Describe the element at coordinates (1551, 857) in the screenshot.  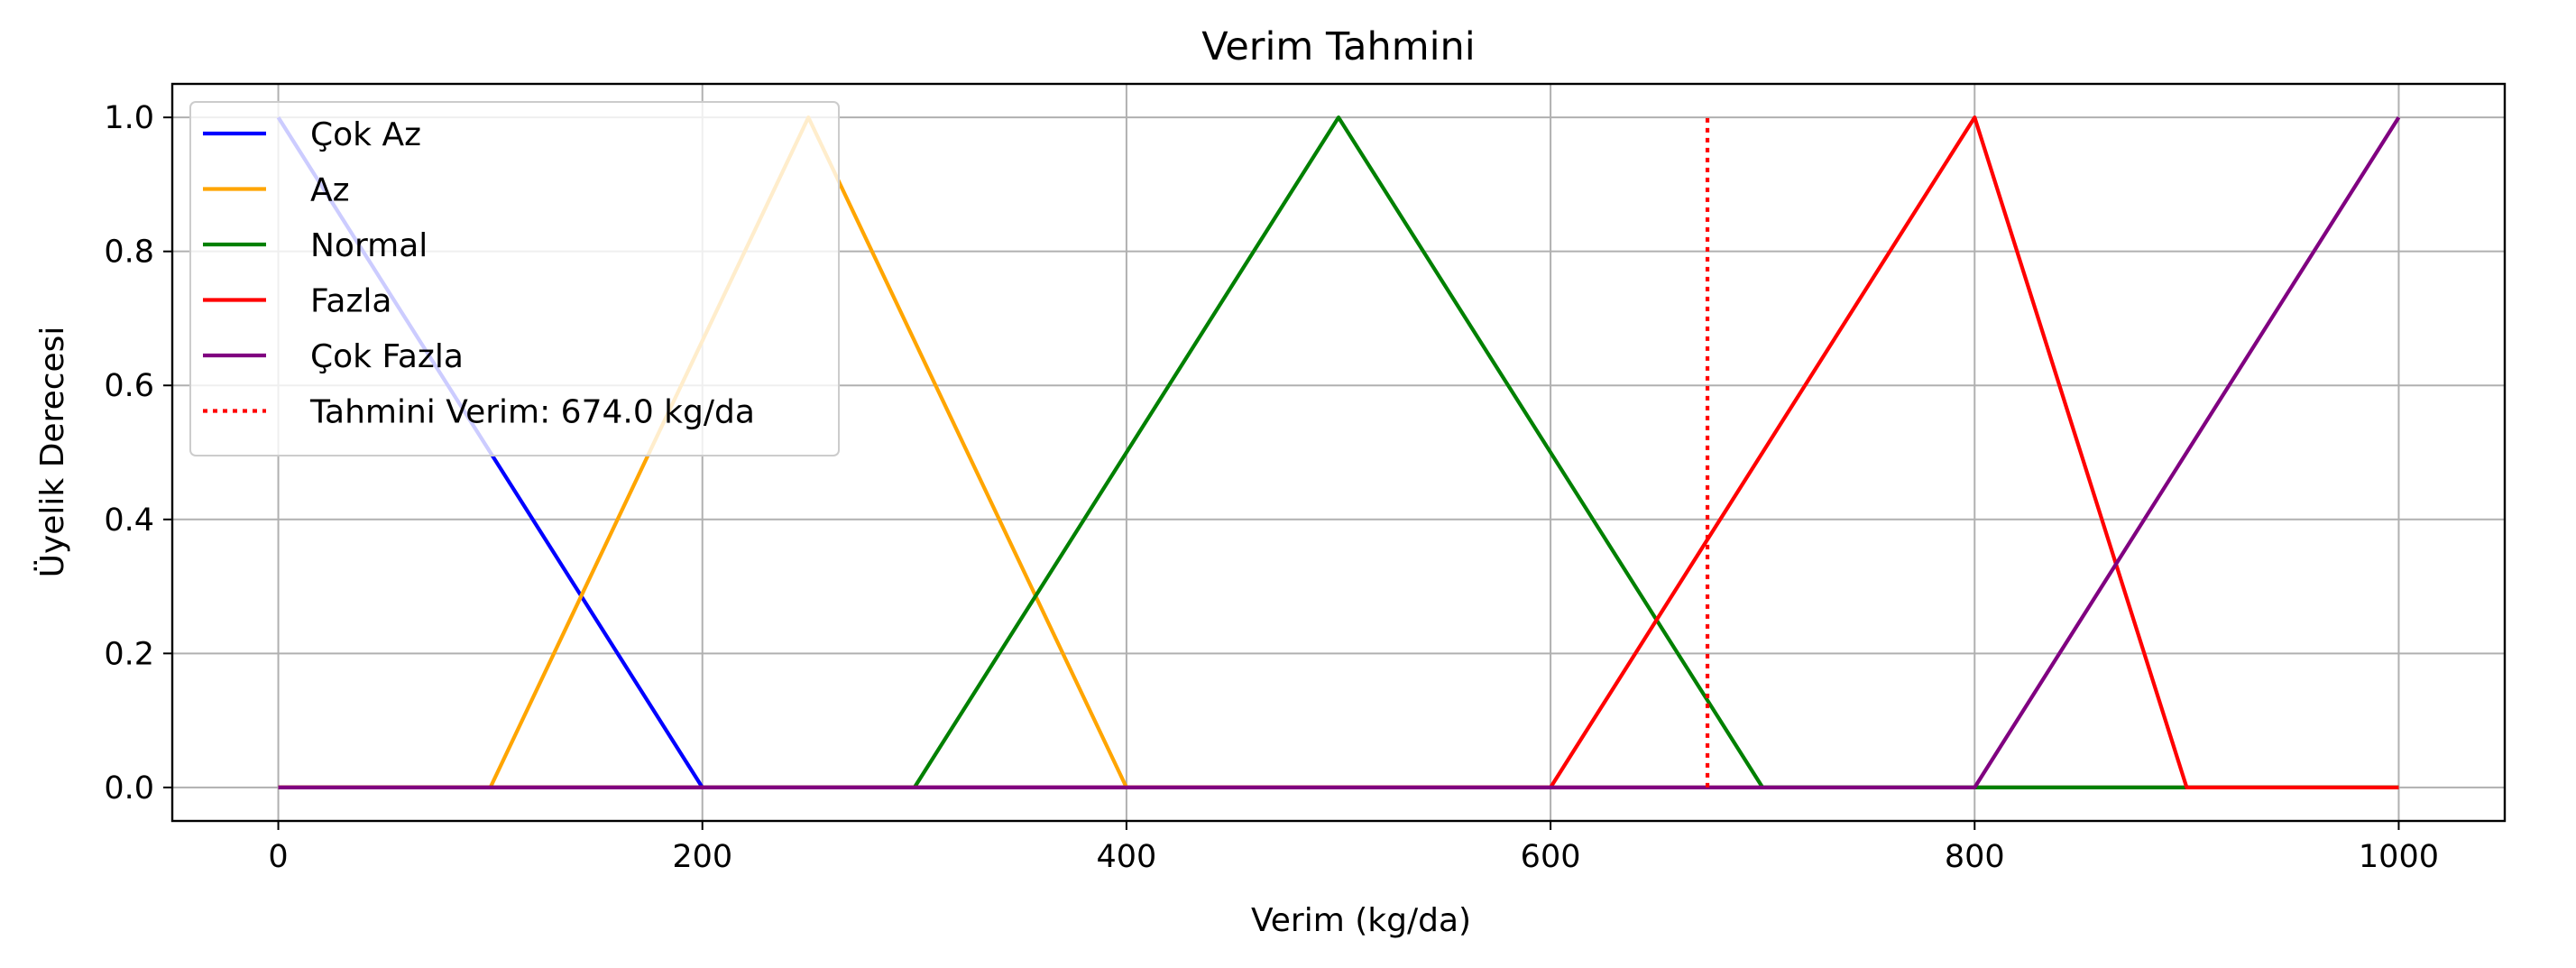
I see `x-tick-label: 600` at that location.